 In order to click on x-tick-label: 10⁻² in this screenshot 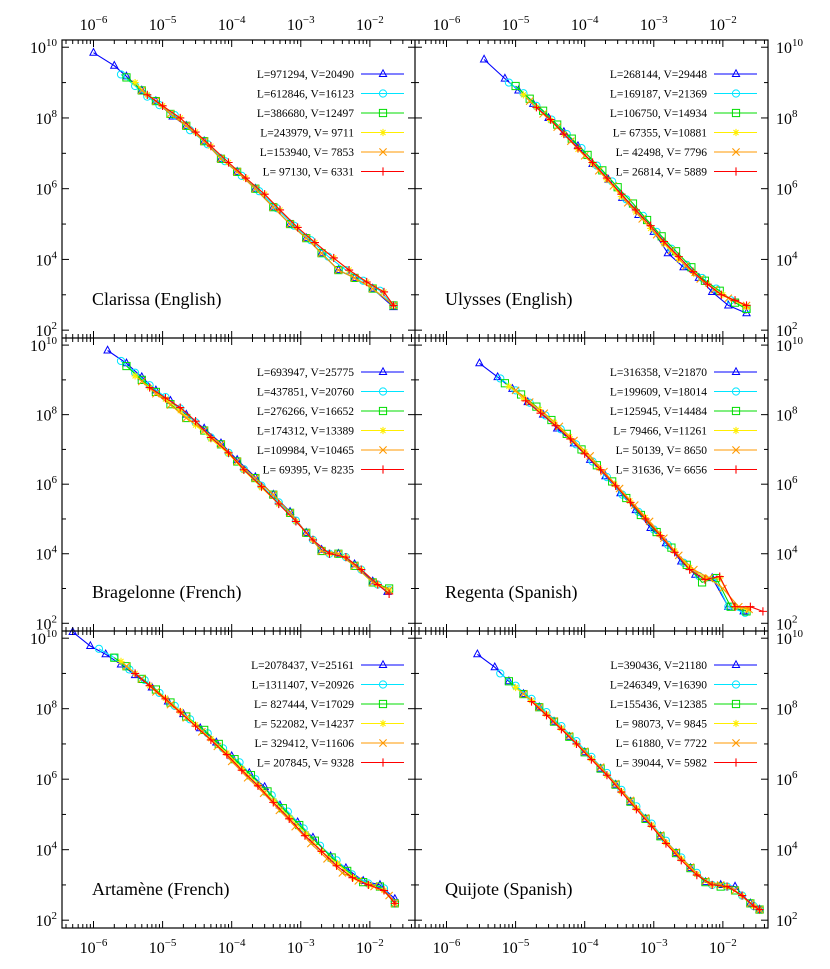, I will do `click(723, 947)`.